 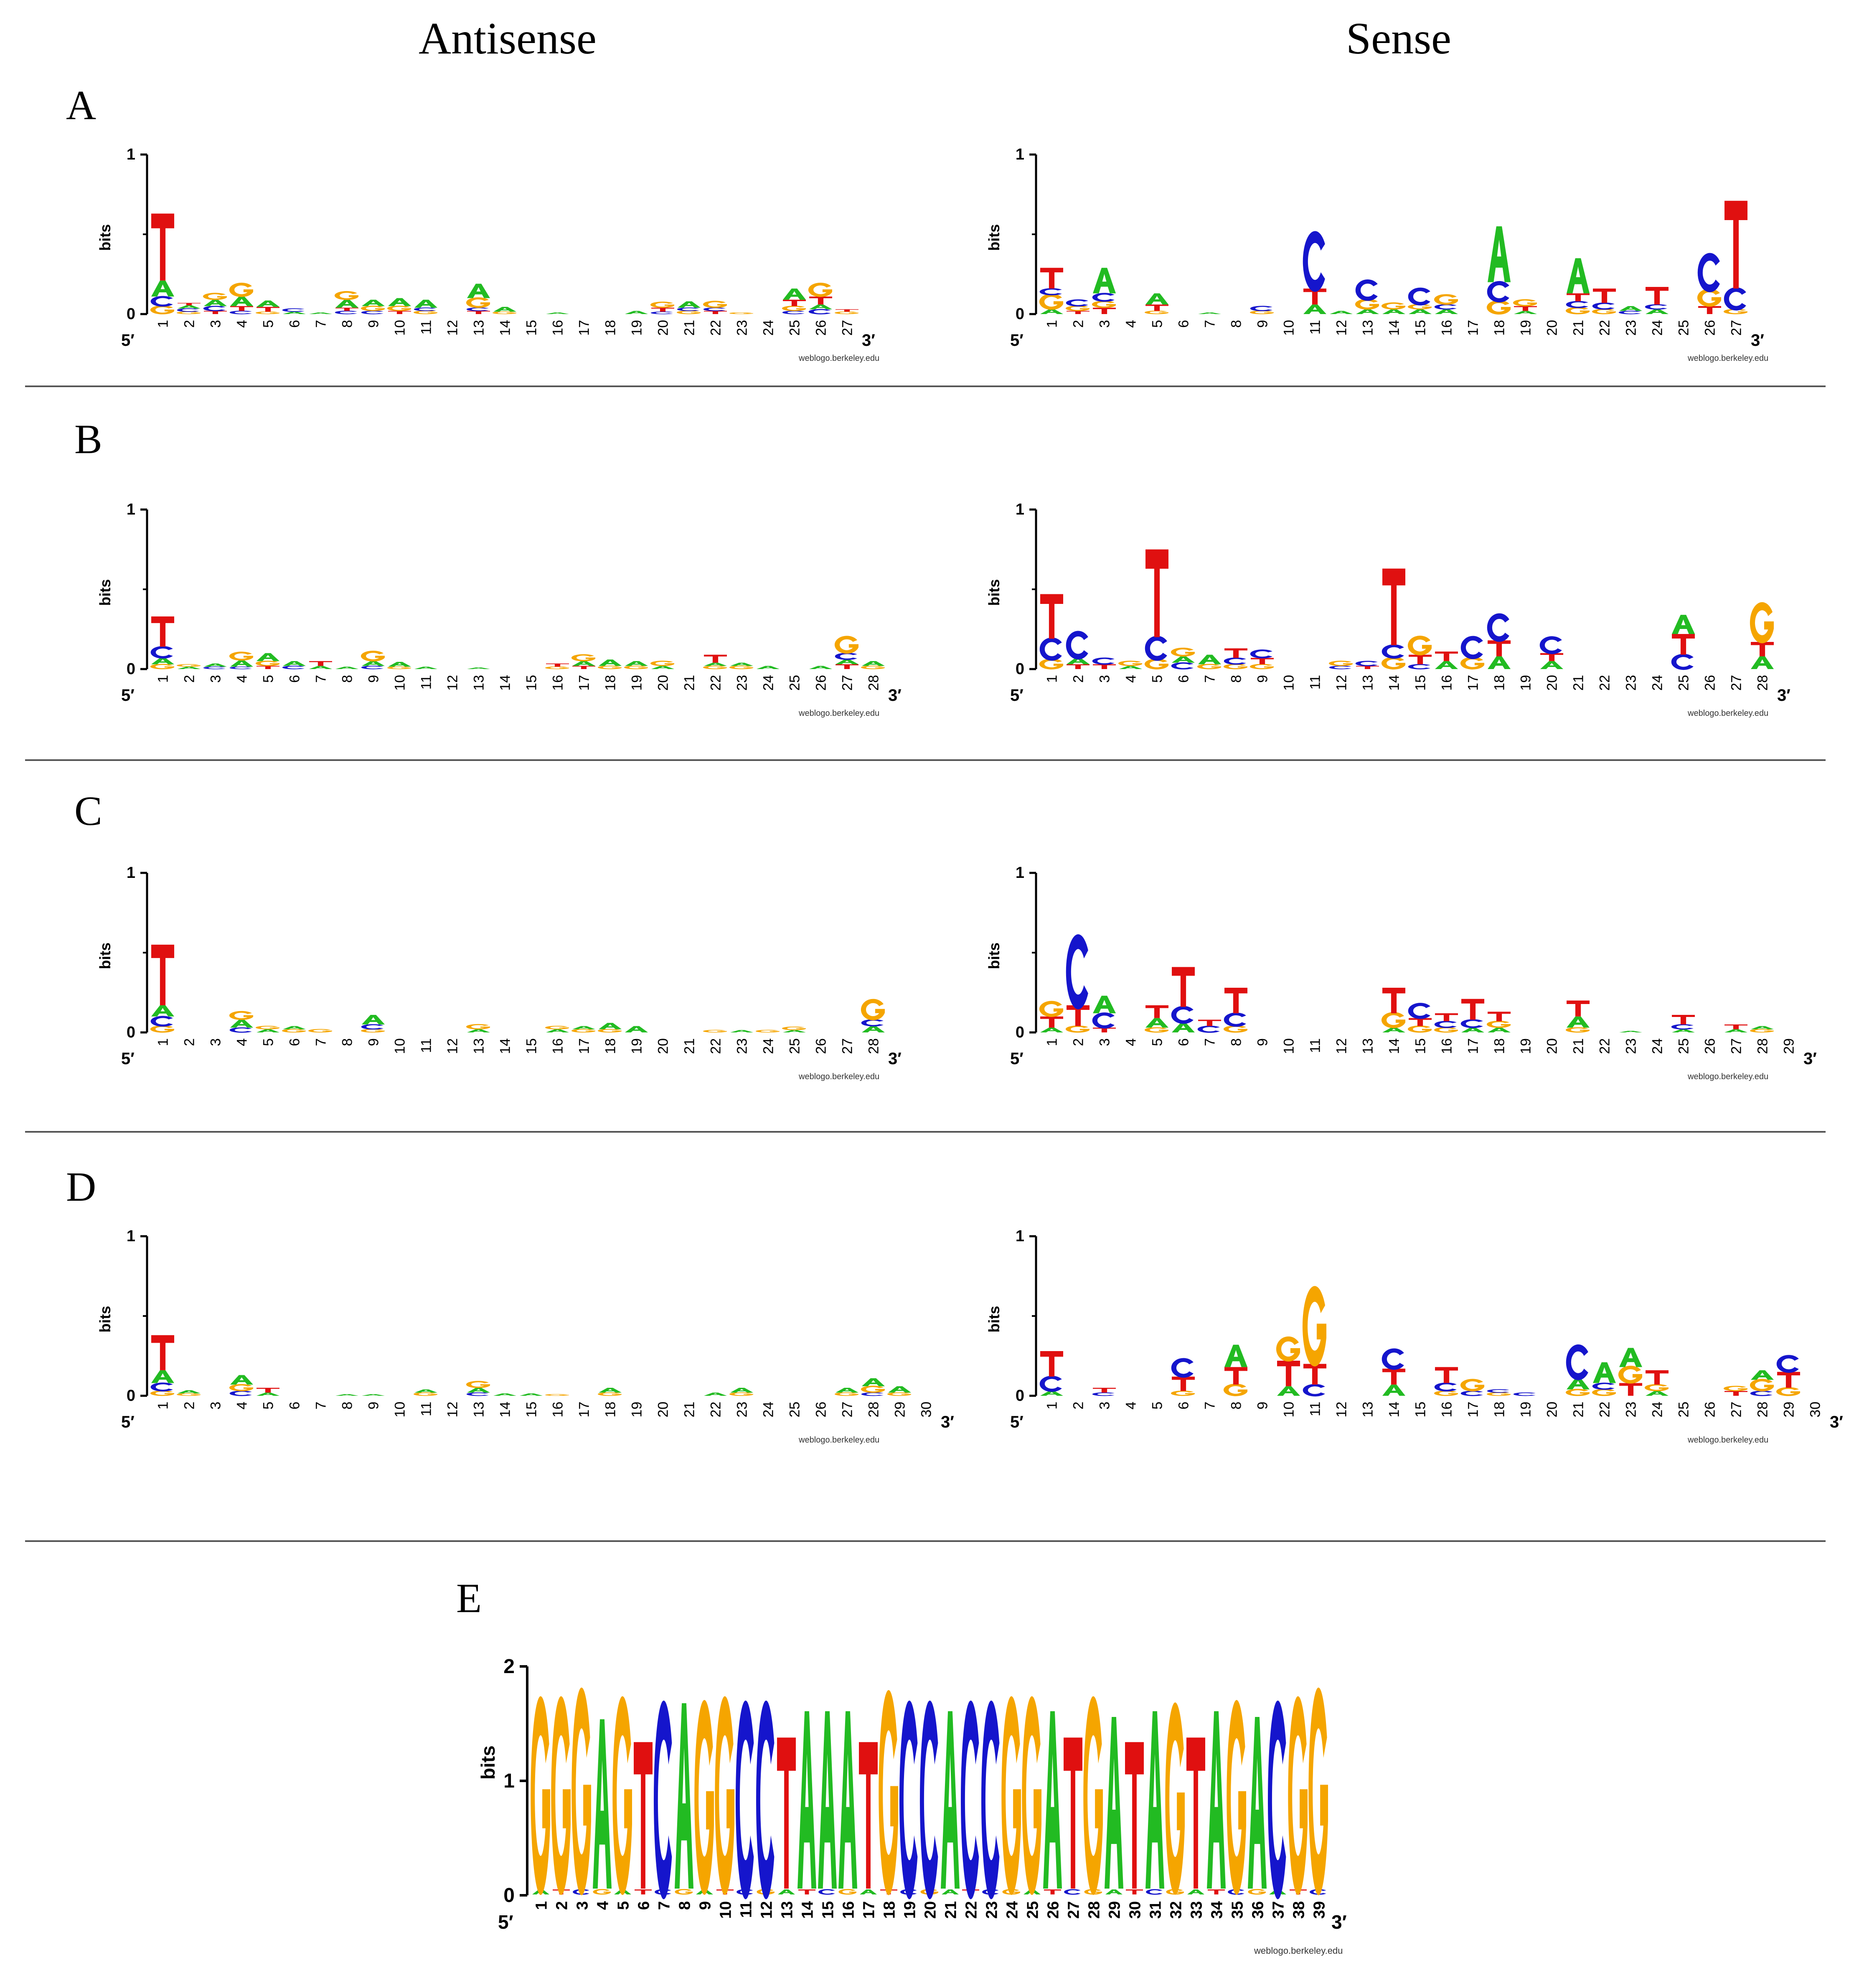 What do you see at coordinates (1837, 1422) in the screenshot?
I see `end-3-label: 3′` at bounding box center [1837, 1422].